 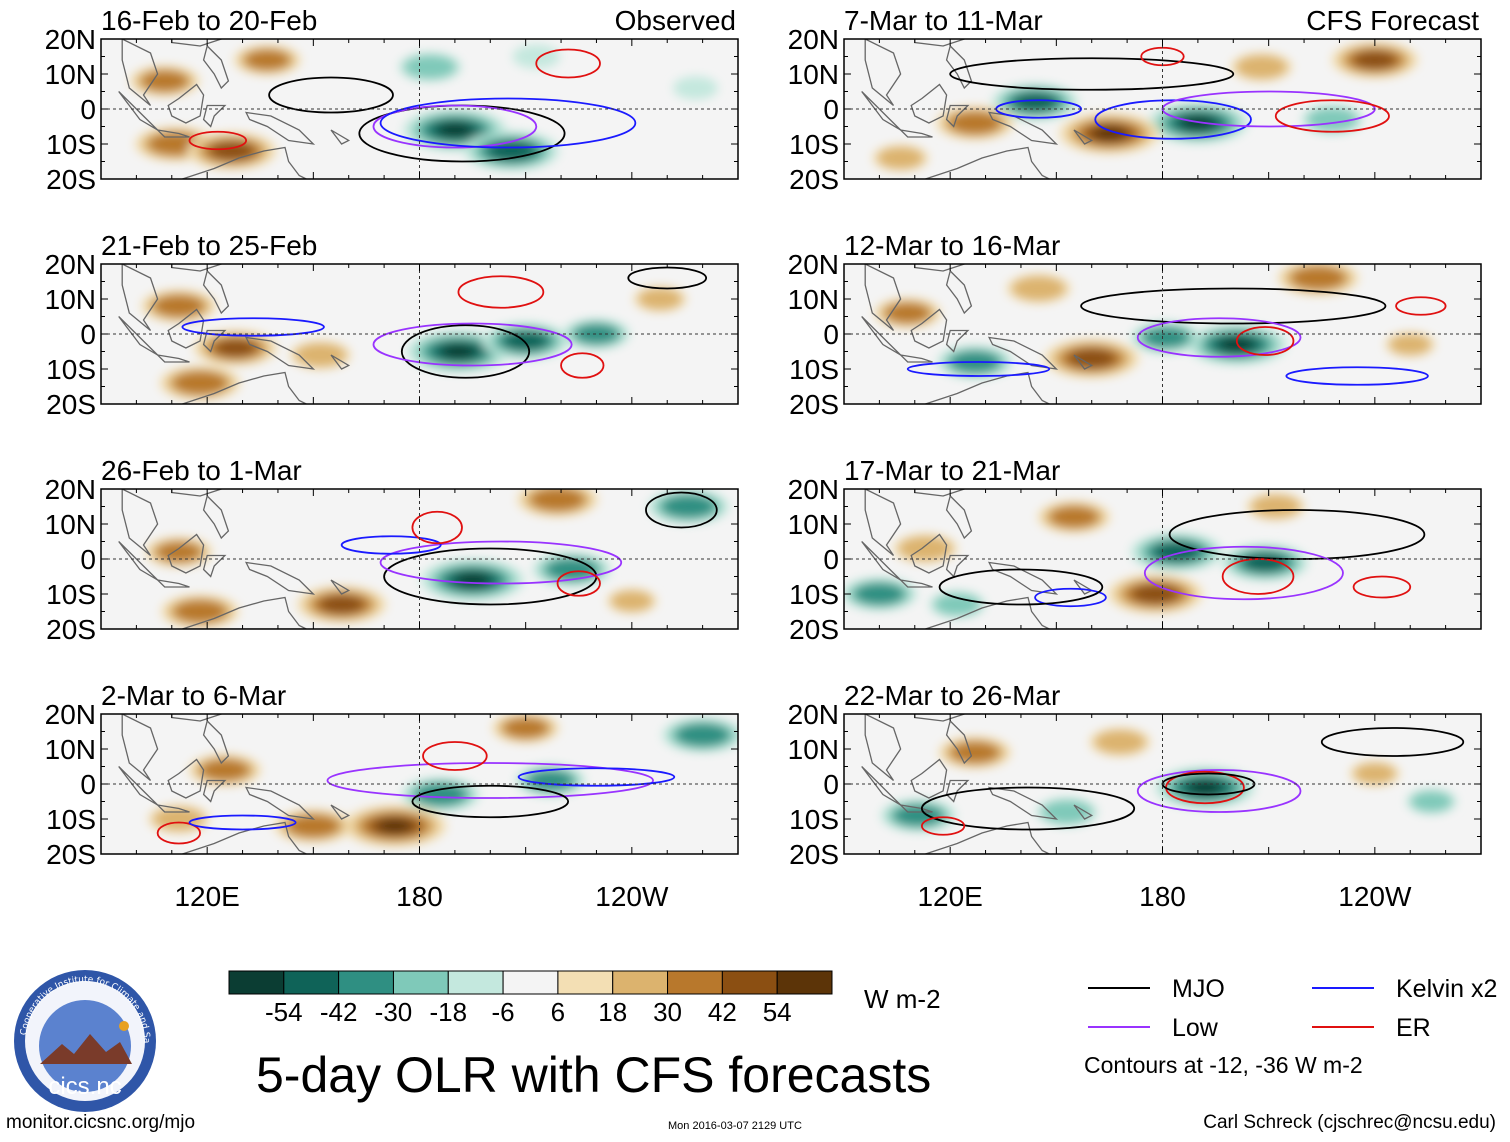 I want to click on contour-low, so click(x=501, y=562).